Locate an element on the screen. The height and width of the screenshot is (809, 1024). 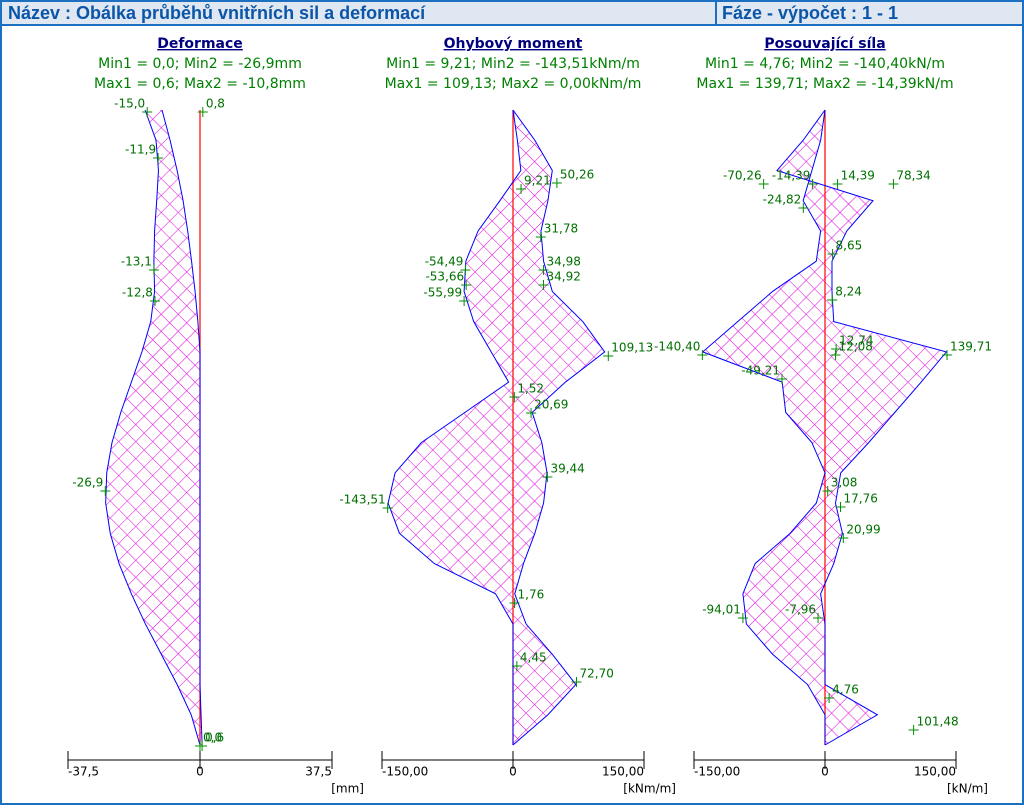
header-phase: Fáze - výpočet : 1 - 1 is located at coordinates (810, 13).